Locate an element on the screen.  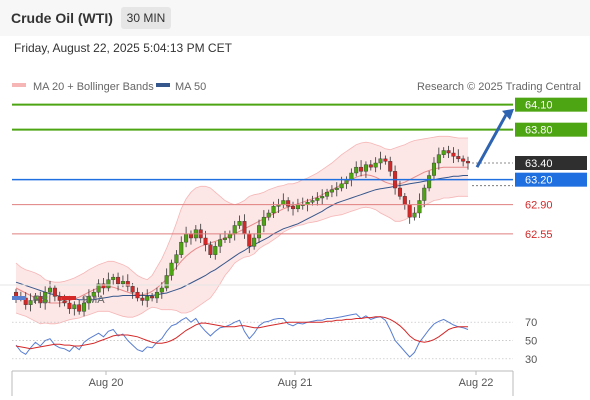
legend-swatch-ma50 is located at coordinates (163, 85).